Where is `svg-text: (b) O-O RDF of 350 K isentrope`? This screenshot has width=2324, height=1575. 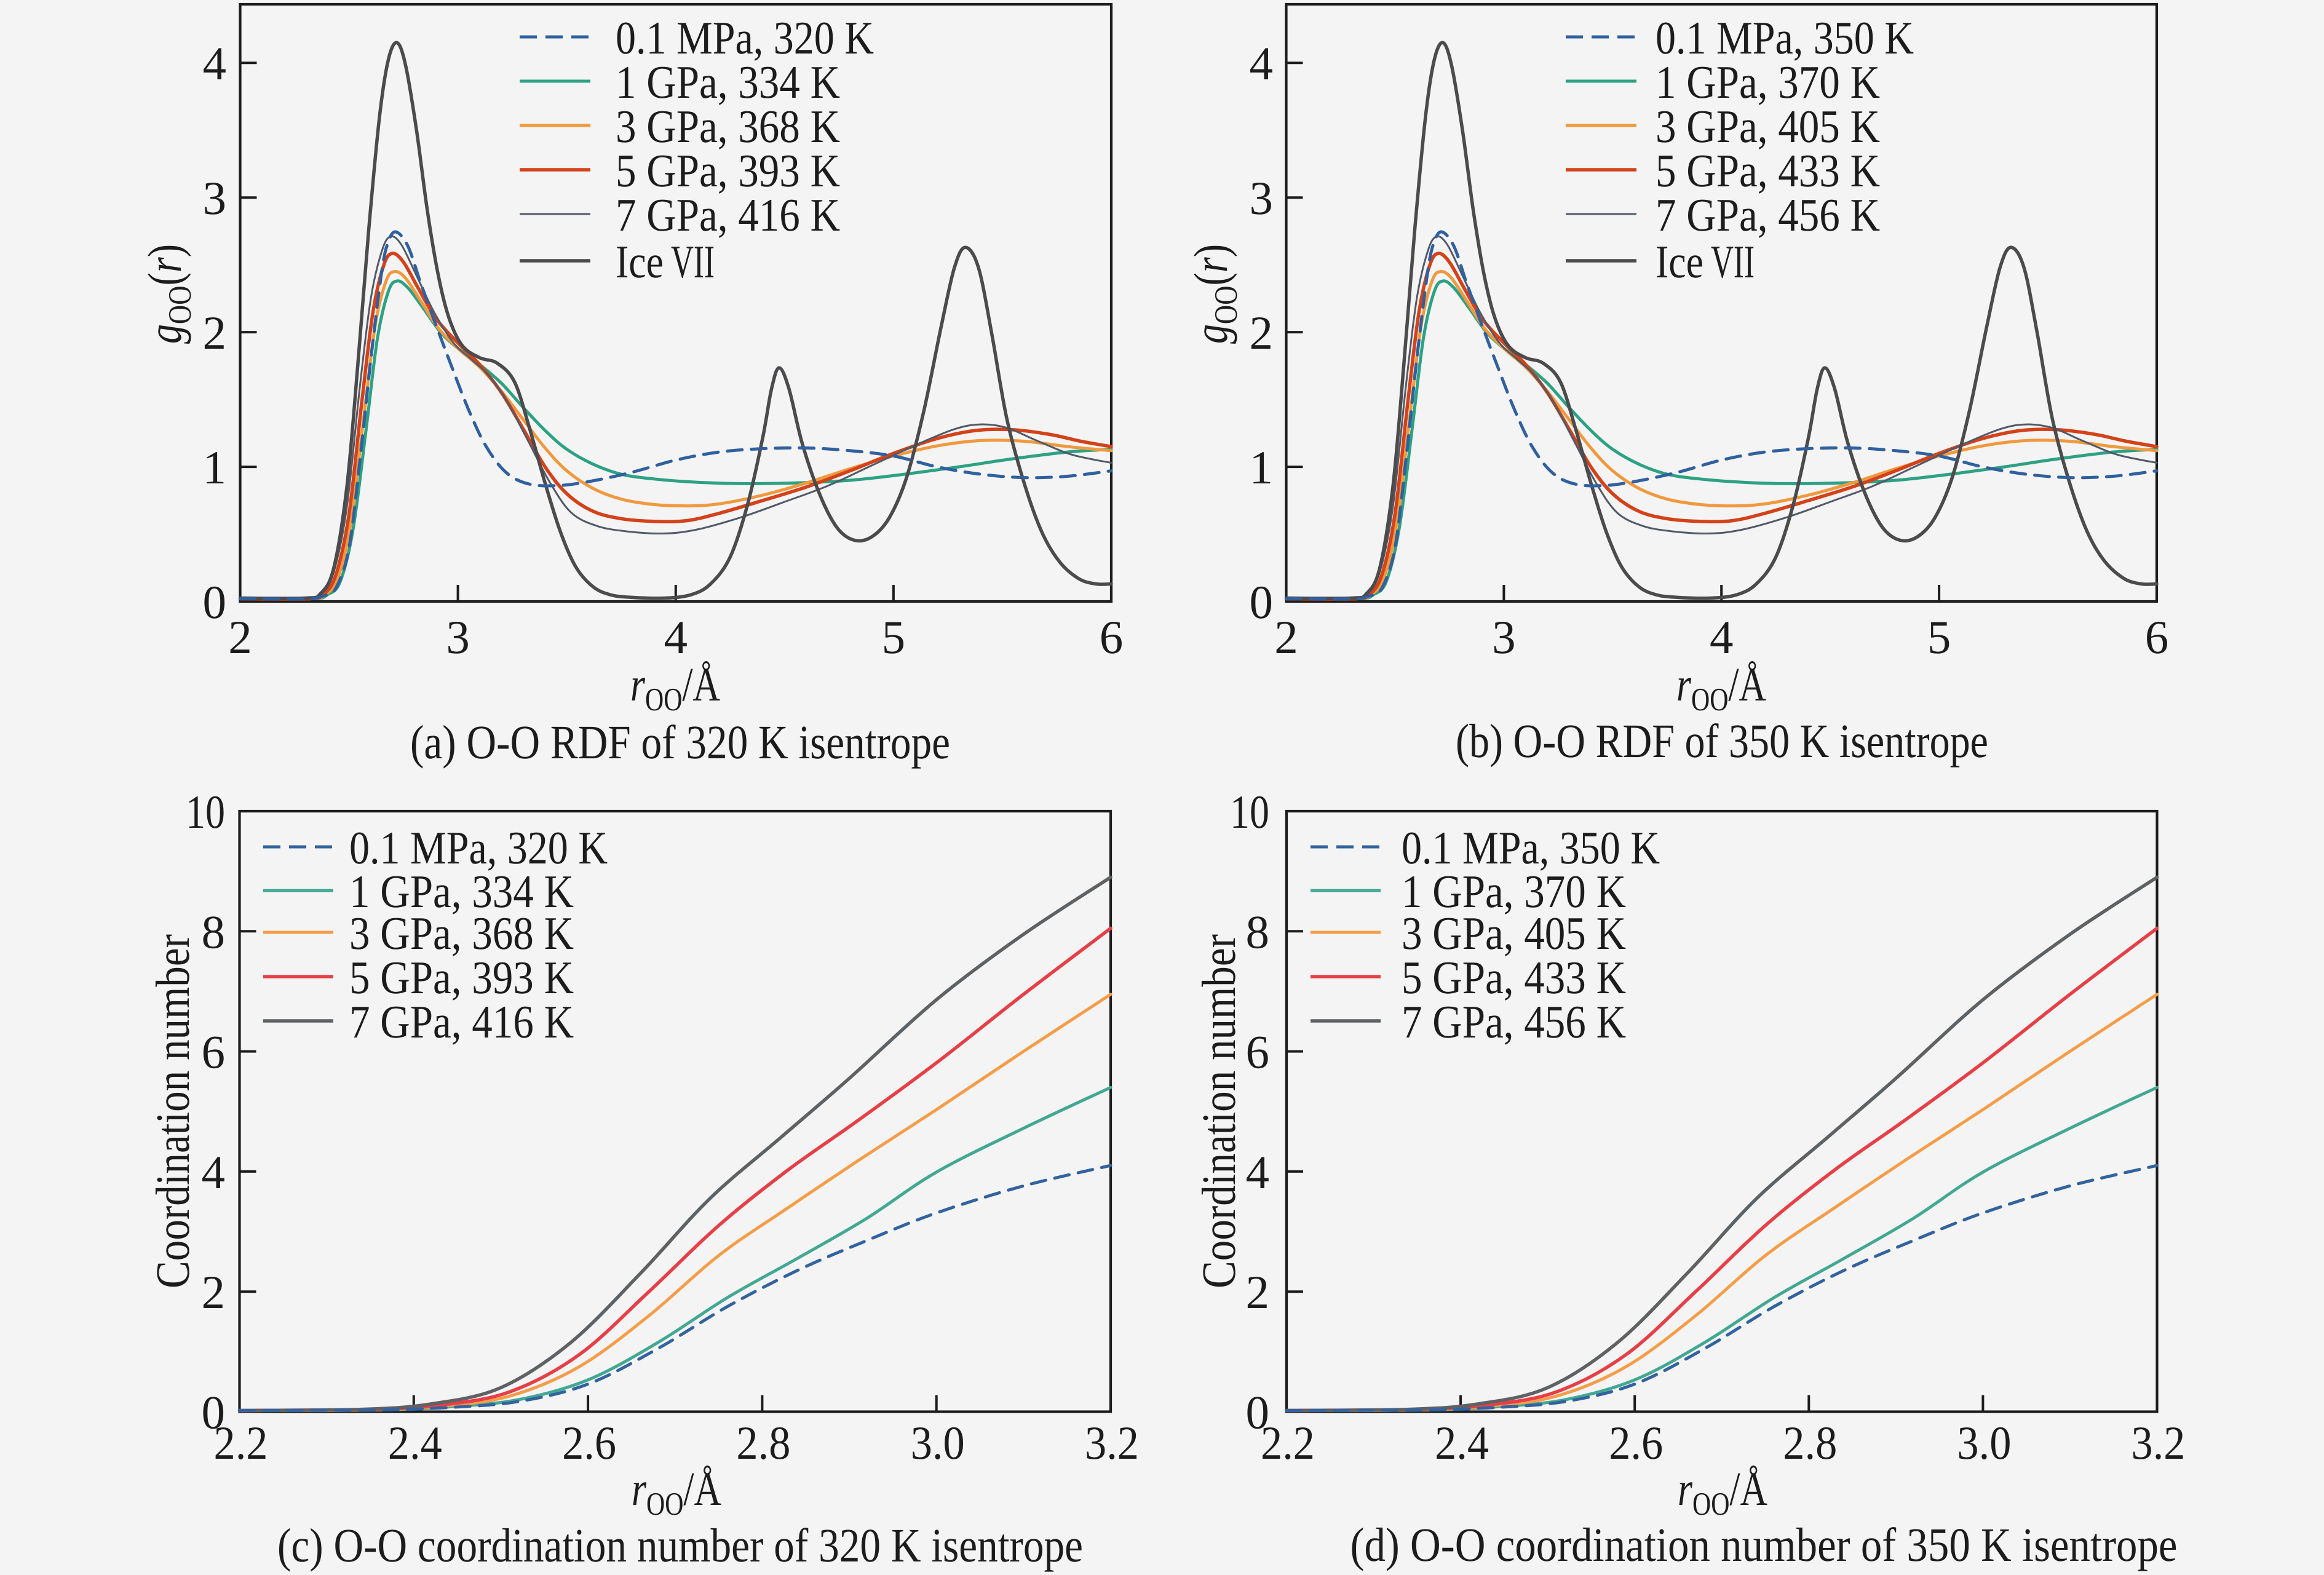
svg-text: (b) O-O RDF of 350 K isentrope is located at coordinates (1722, 741).